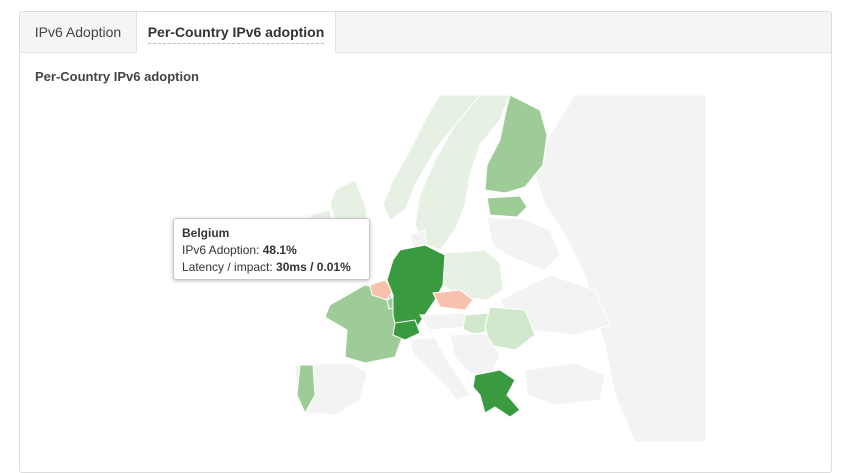 The image size is (845, 473). What do you see at coordinates (473, 275) in the screenshot?
I see `country-poland` at bounding box center [473, 275].